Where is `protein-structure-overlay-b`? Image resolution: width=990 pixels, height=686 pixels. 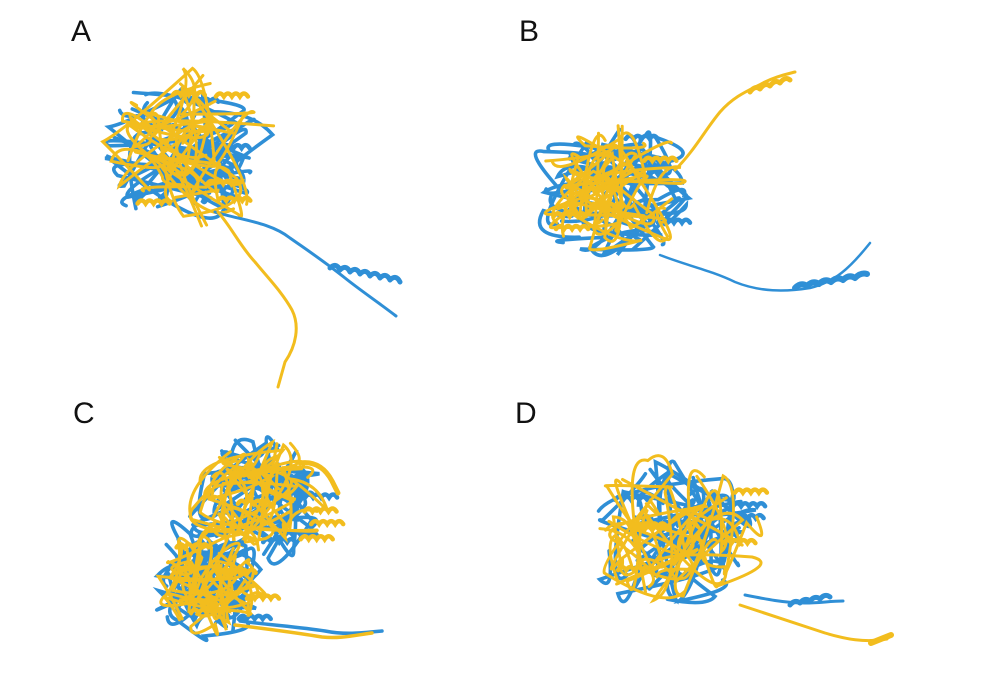 protein-structure-overlay-b is located at coordinates (702, 181).